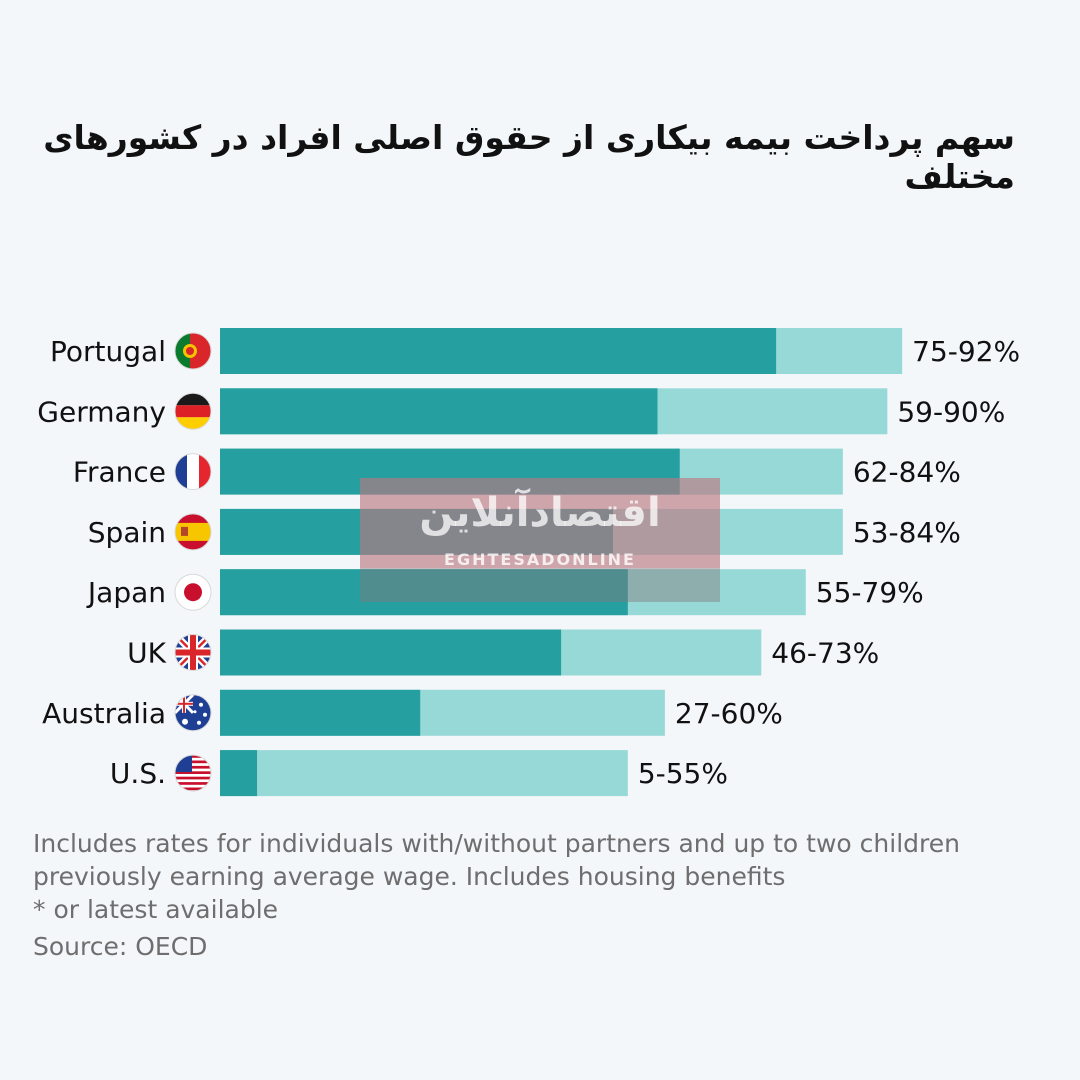  I want to click on watermark-text-en: EGHTESADONLINE, so click(540, 559).